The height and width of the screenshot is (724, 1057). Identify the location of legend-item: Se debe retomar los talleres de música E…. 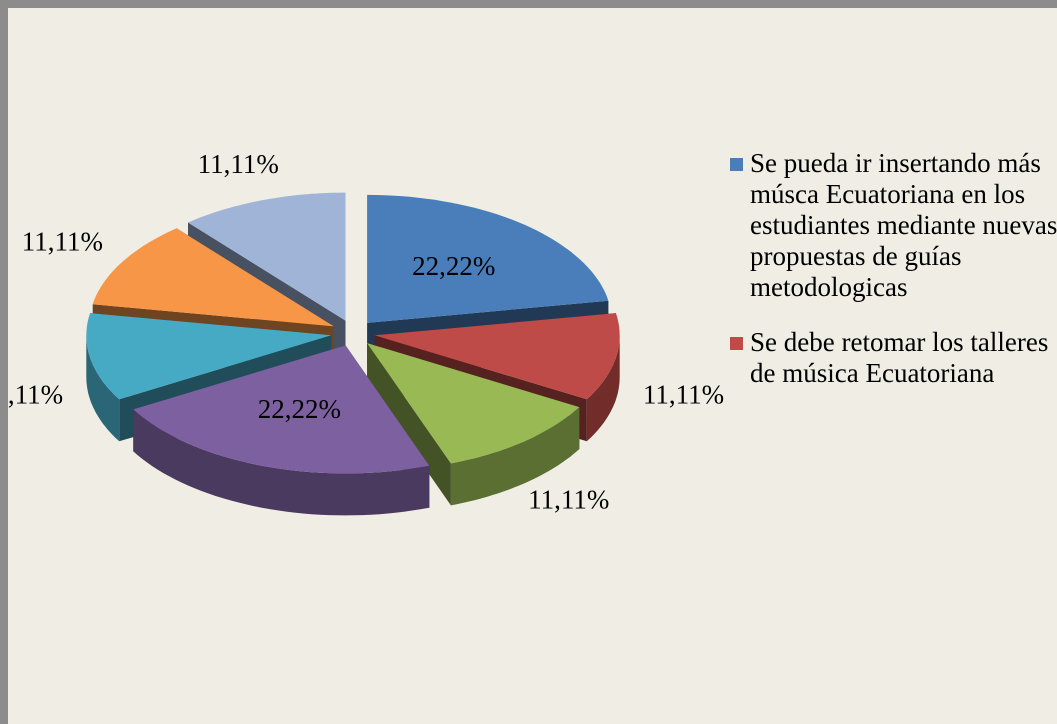
(893, 358).